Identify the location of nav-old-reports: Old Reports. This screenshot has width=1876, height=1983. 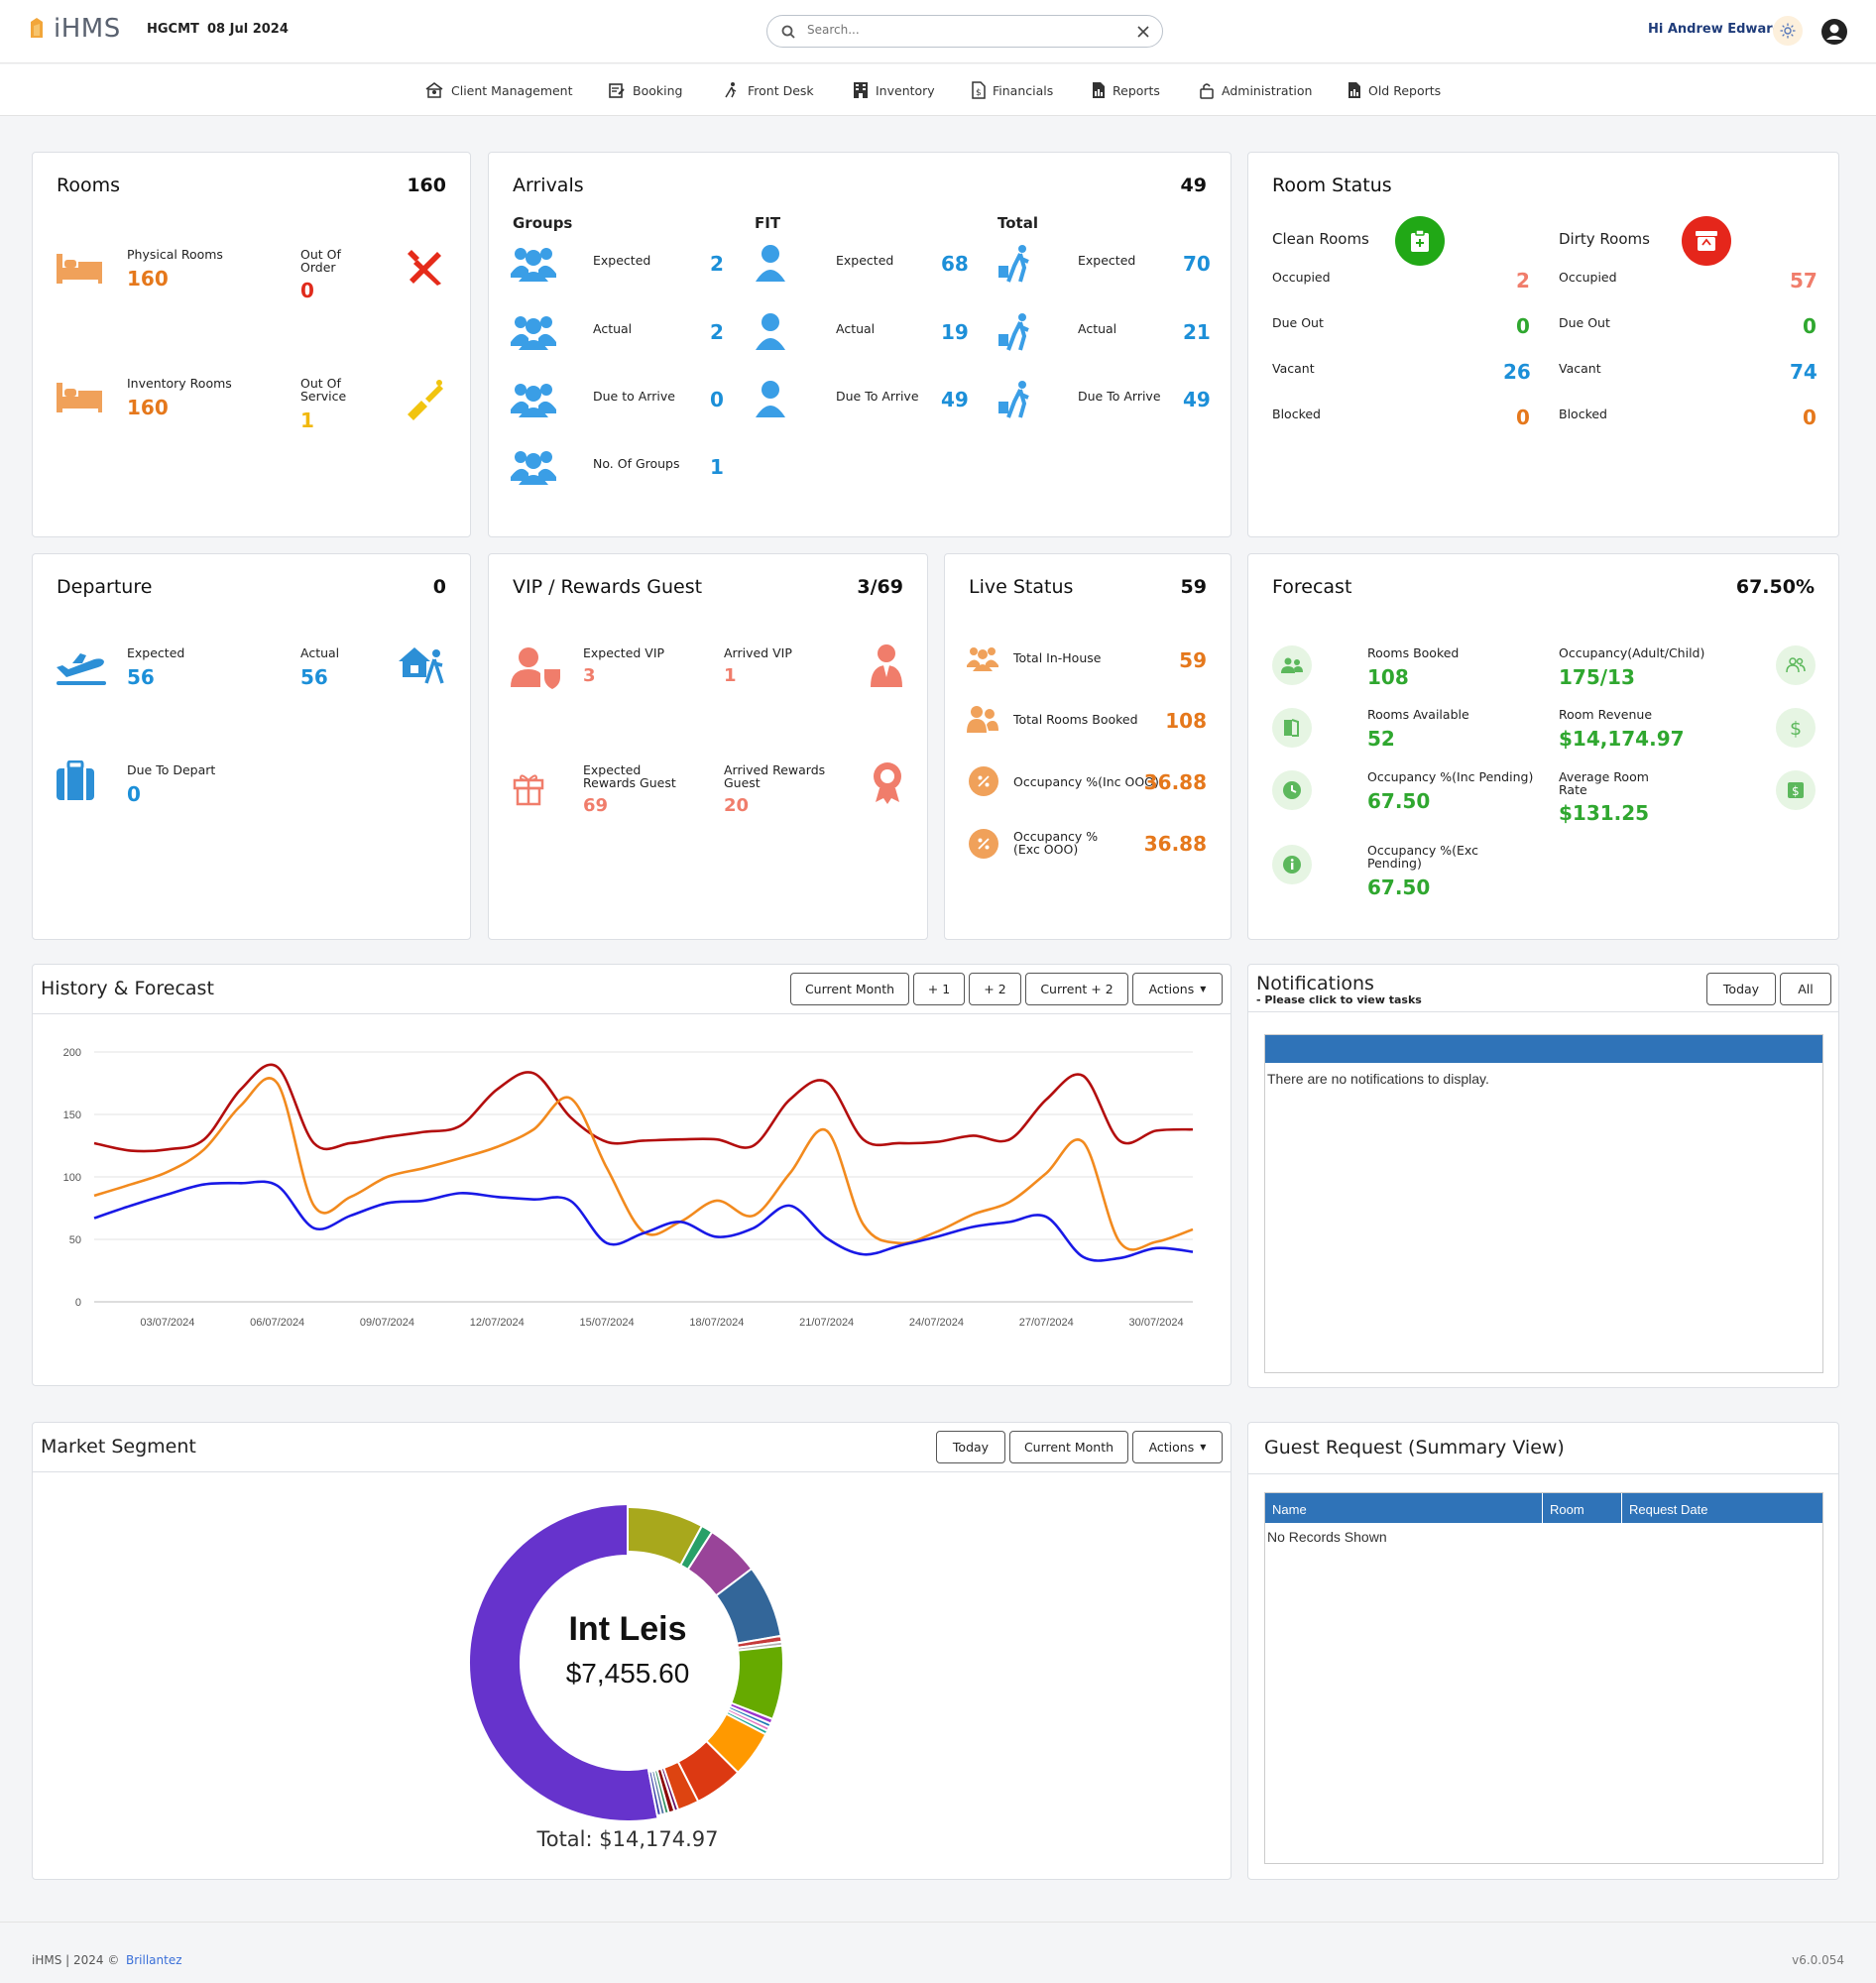
(1394, 90).